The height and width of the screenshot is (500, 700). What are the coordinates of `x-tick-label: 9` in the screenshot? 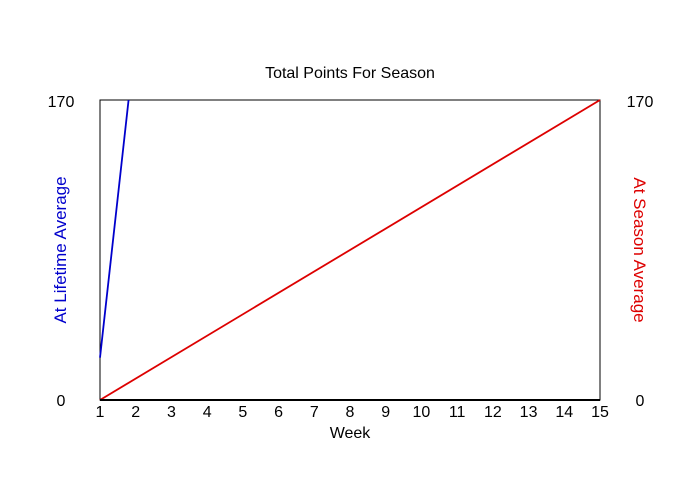 It's located at (385, 412).